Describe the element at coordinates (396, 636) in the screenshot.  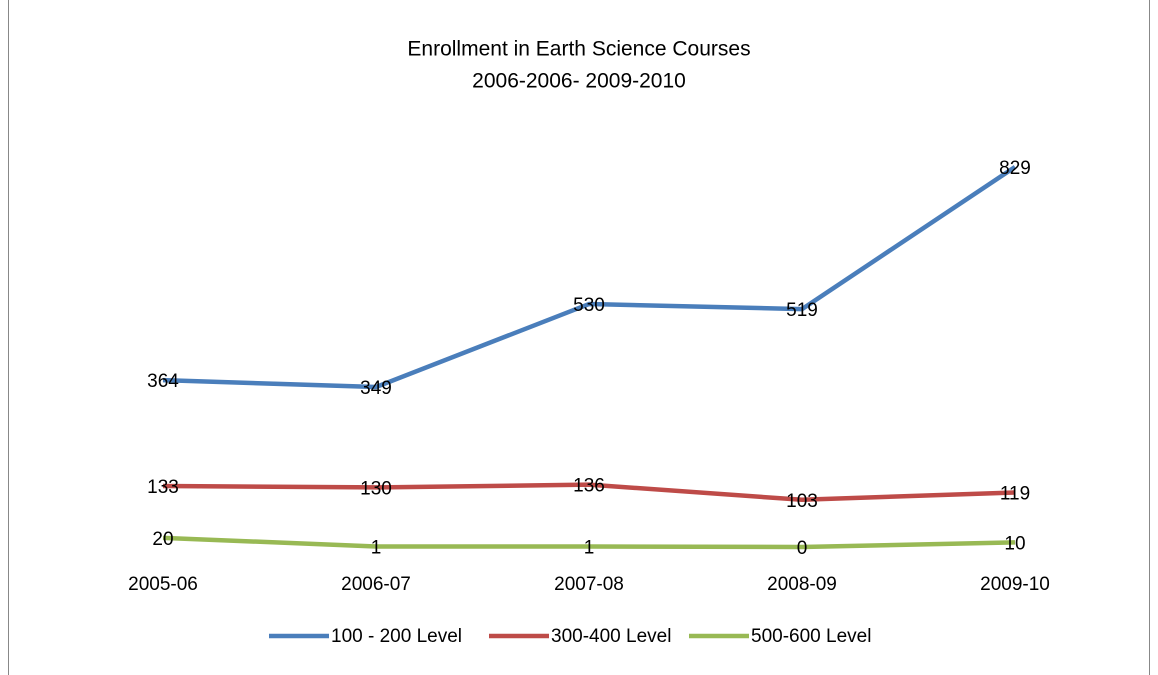
I see `legend-label: 100 - 200 Level` at that location.